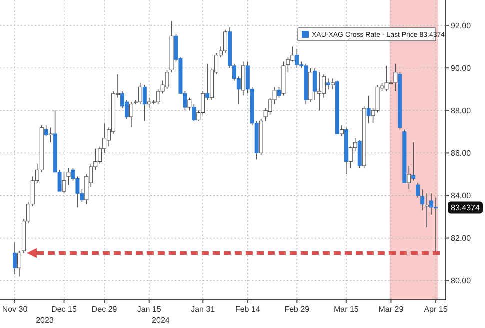 This screenshot has height=328, width=485. I want to click on y-tick-label: 82.00, so click(461, 239).